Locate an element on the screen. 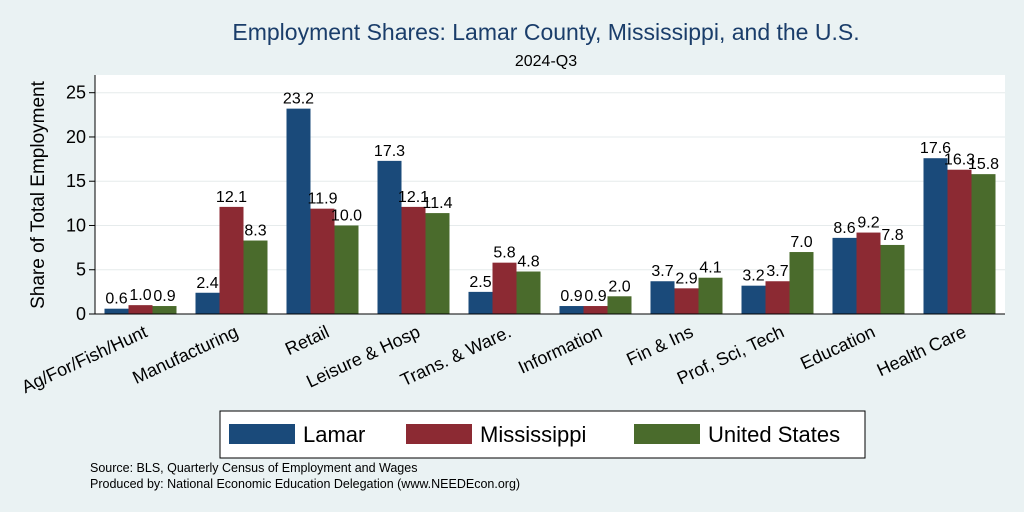 This screenshot has width=1024, height=512. data-label-lamar-9: 17.6 is located at coordinates (935, 148).